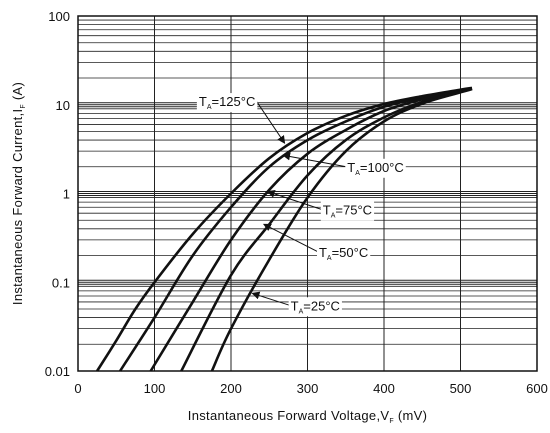 Image resolution: width=550 pixels, height=433 pixels. Describe the element at coordinates (77, 388) in the screenshot. I see `x-tick-label: 0` at that location.